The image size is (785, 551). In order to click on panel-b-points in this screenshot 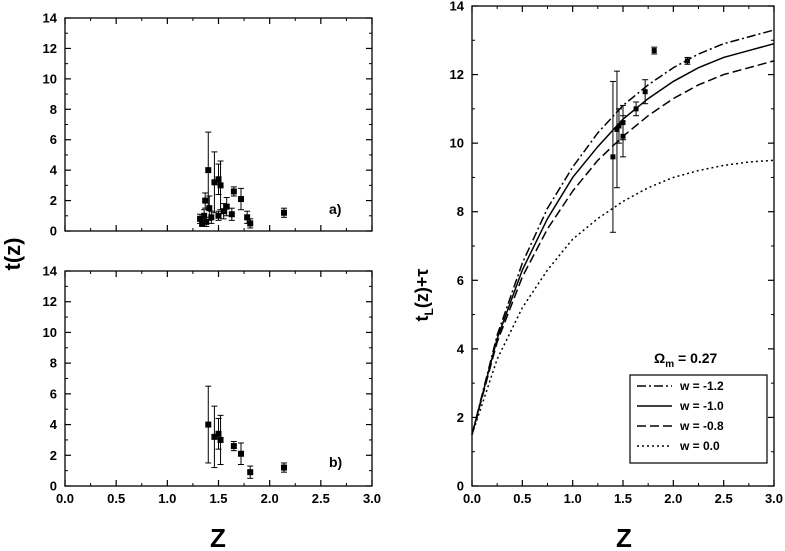, I will do `click(246, 432)`.